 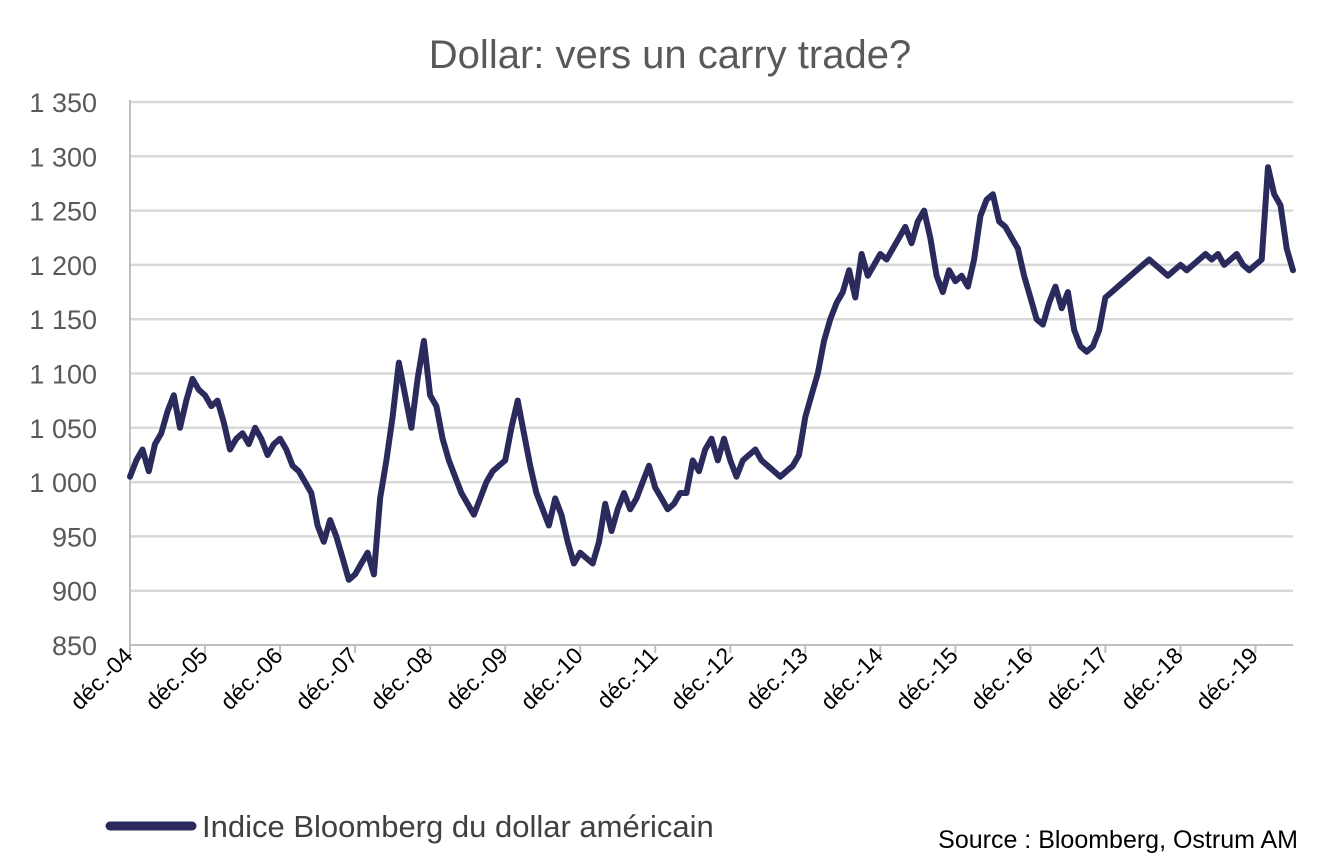 What do you see at coordinates (74, 592) in the screenshot?
I see `y-tick-label: 900` at bounding box center [74, 592].